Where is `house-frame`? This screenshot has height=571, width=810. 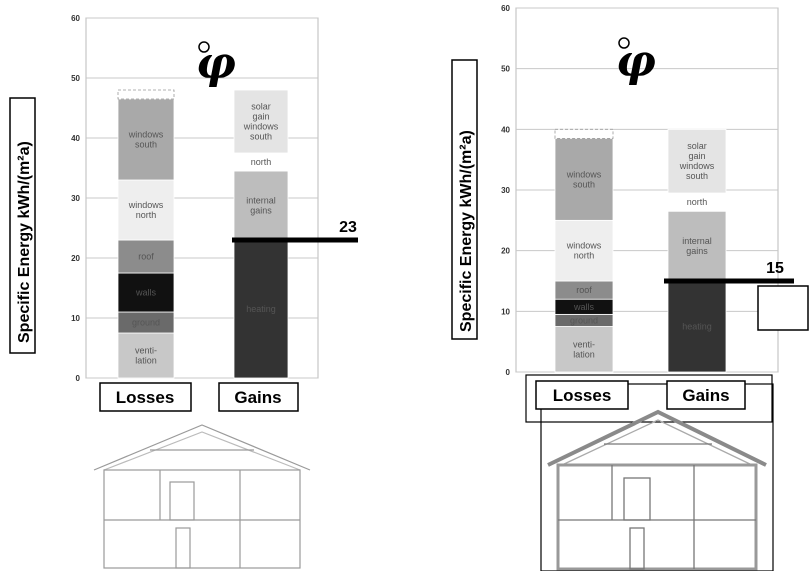
house-frame is located at coordinates (657, 477).